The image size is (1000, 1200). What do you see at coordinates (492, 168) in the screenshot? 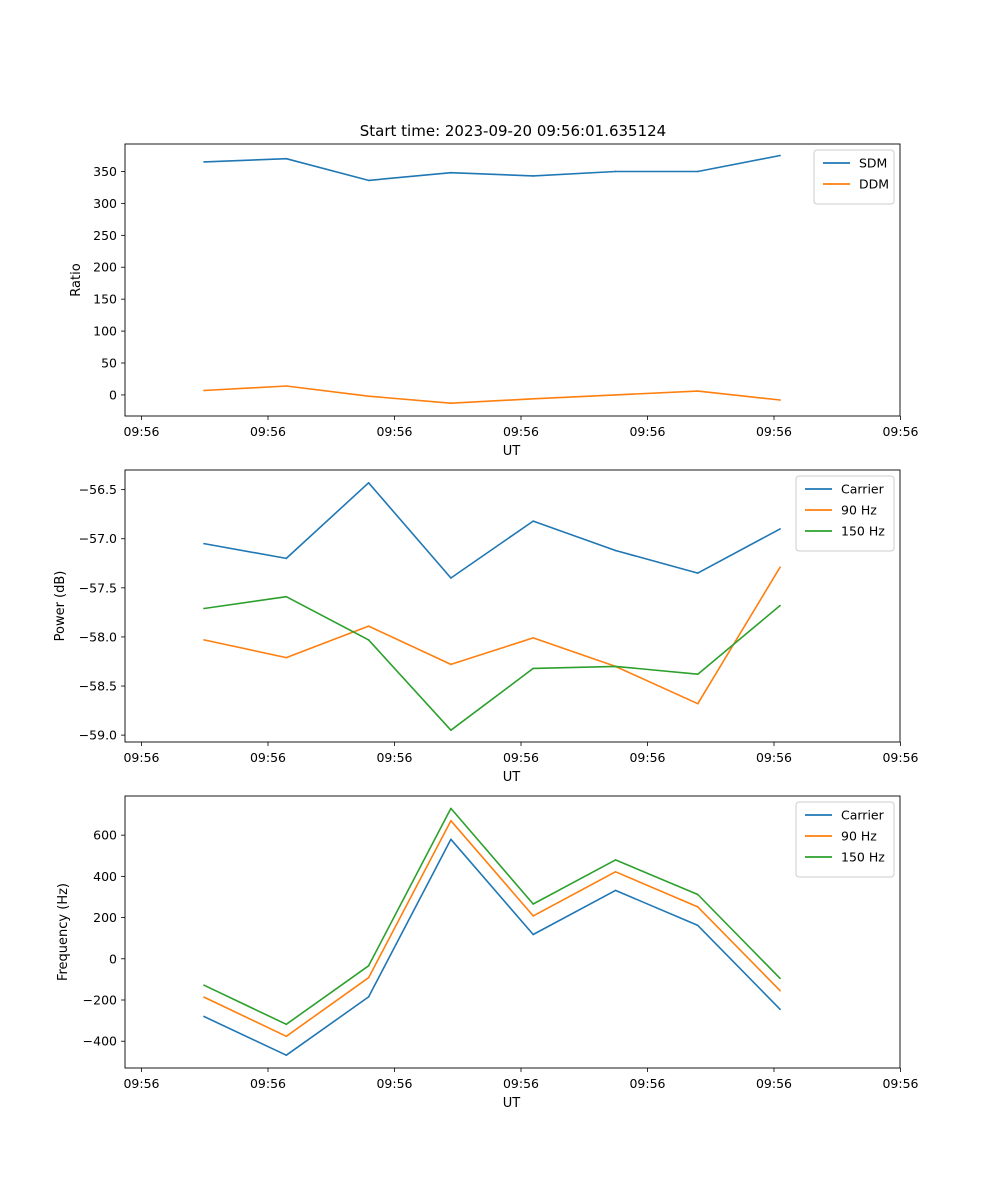
I see `series-line-sdm` at bounding box center [492, 168].